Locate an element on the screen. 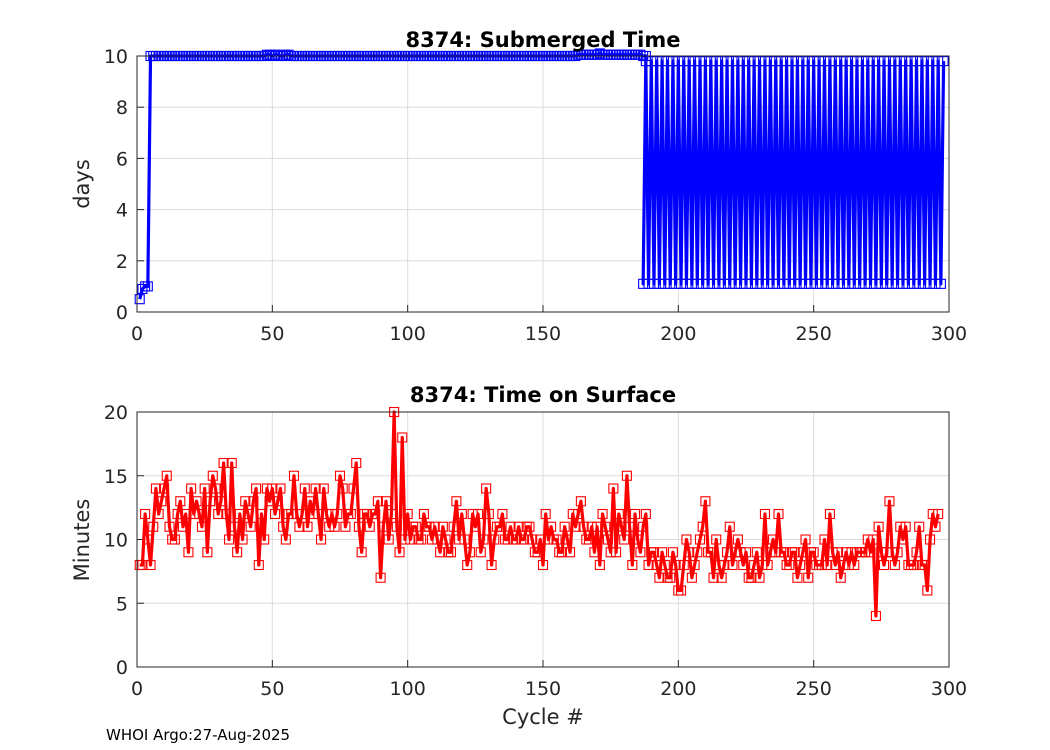 The image size is (1050, 750). chart-title: 8374: Submerged Time is located at coordinates (542, 40).